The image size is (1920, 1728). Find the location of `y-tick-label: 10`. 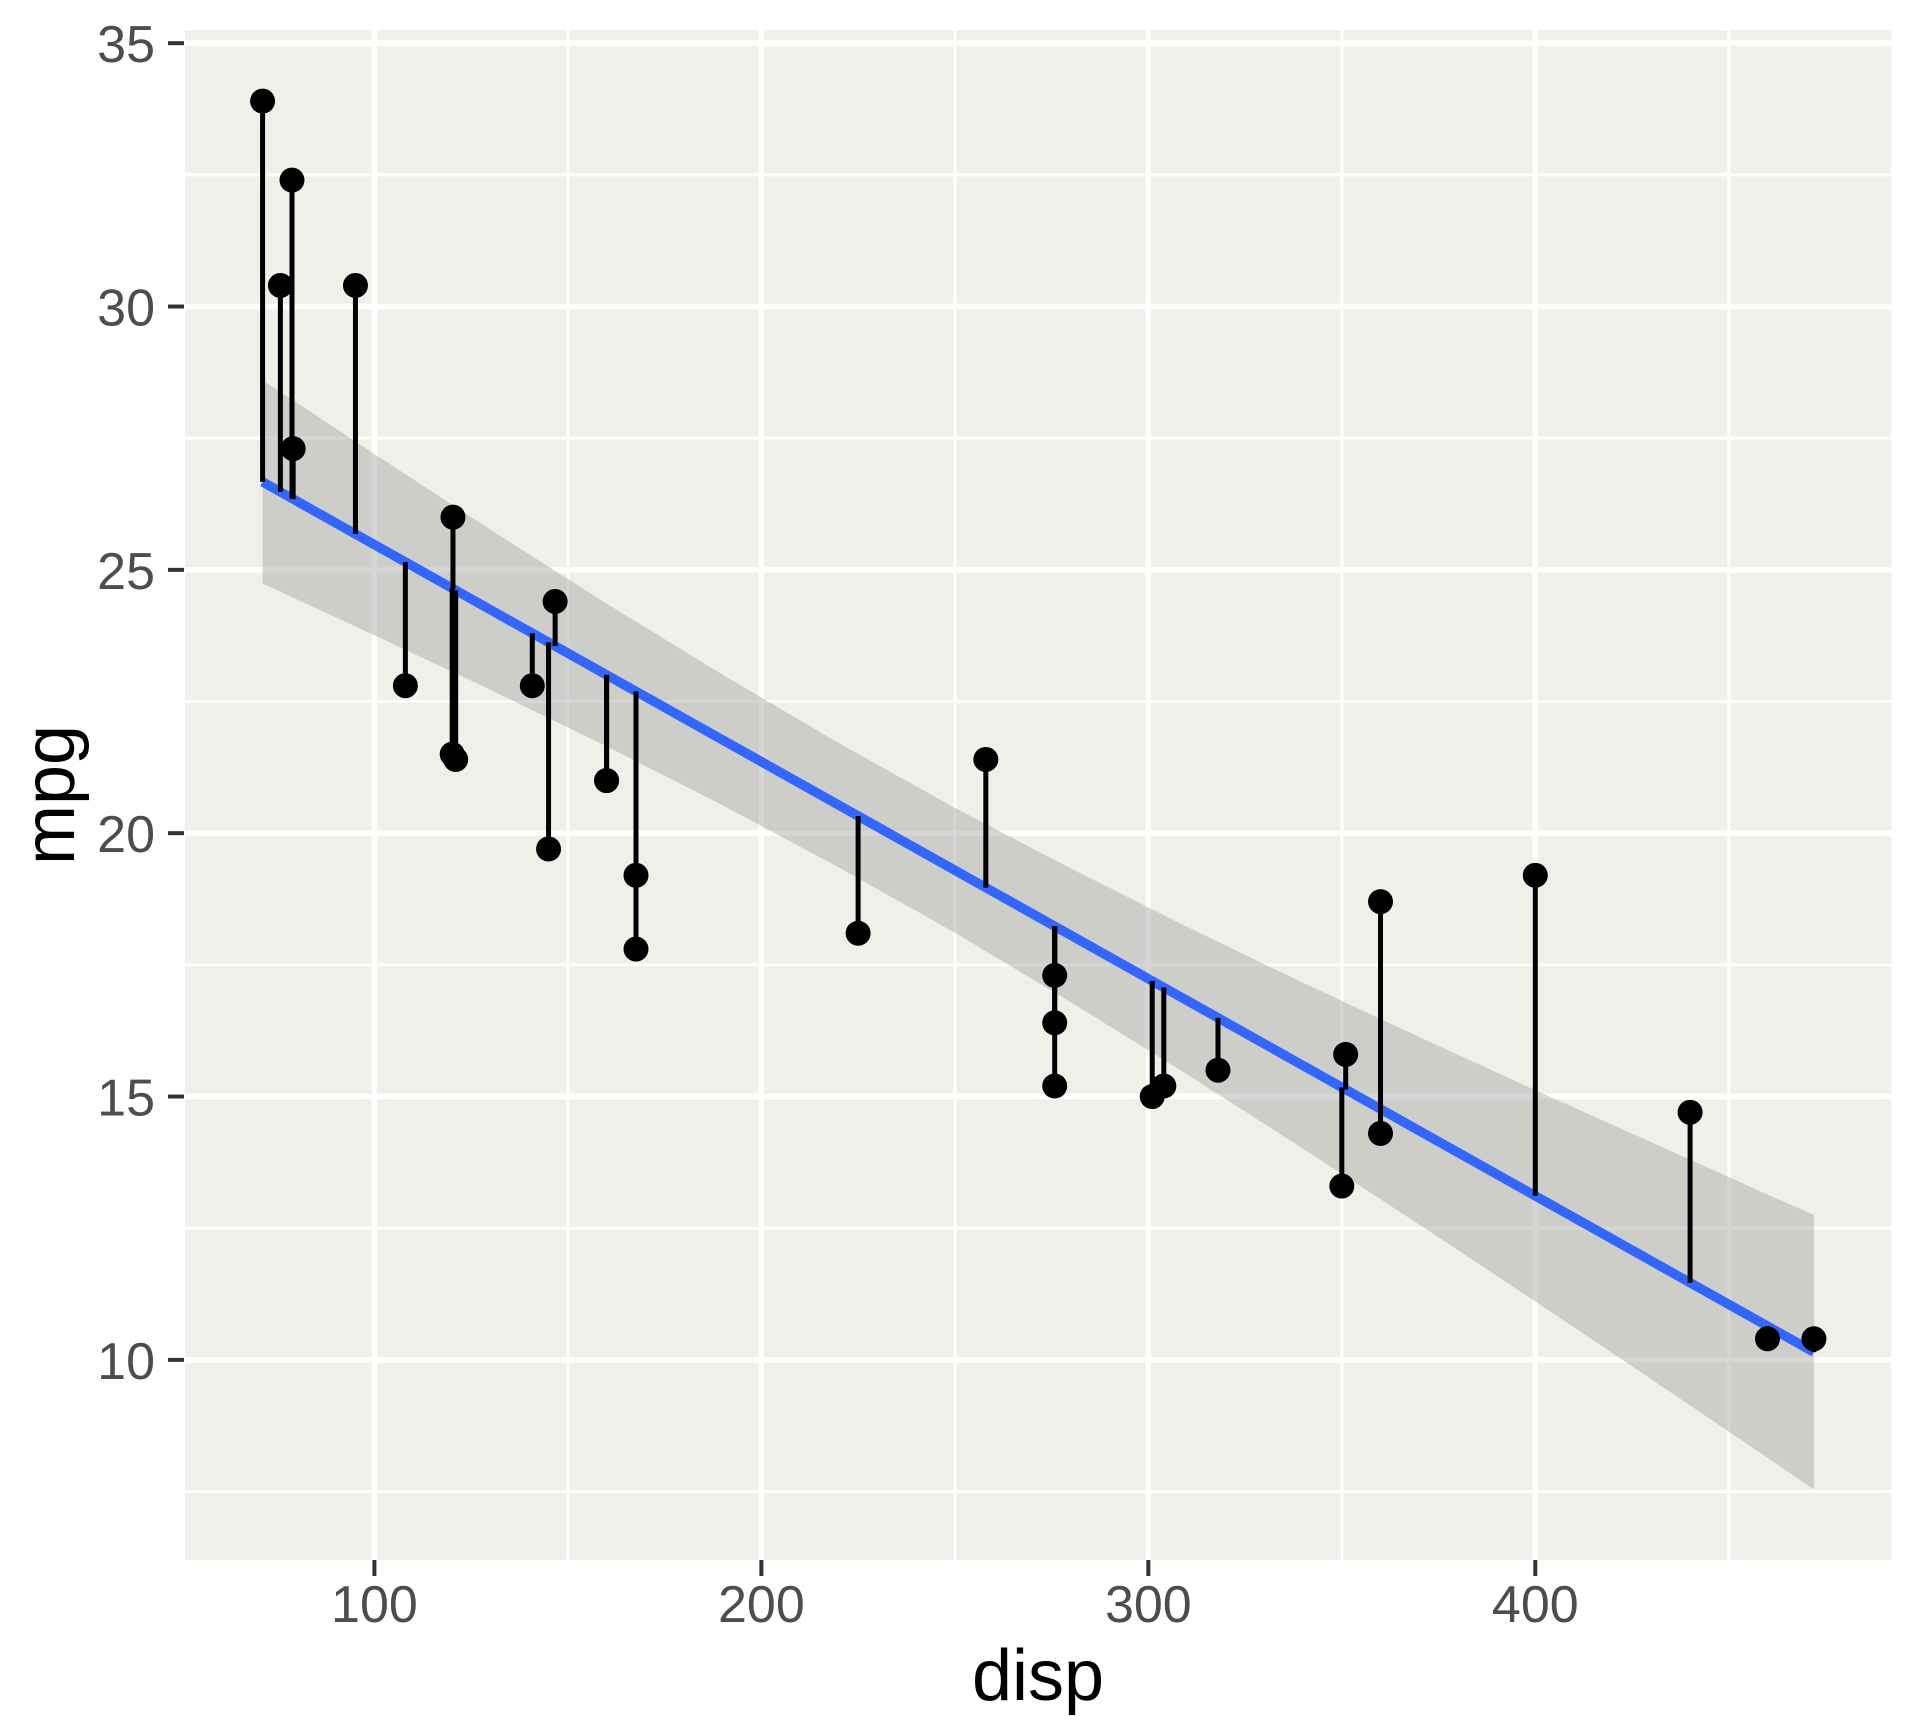

y-tick-label: 10 is located at coordinates (126, 1362).